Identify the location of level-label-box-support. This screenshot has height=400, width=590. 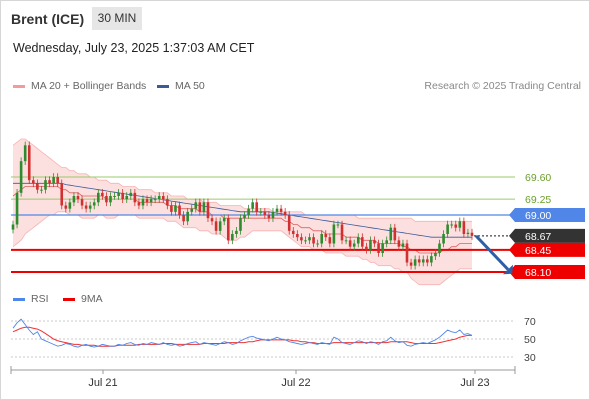
(547, 272).